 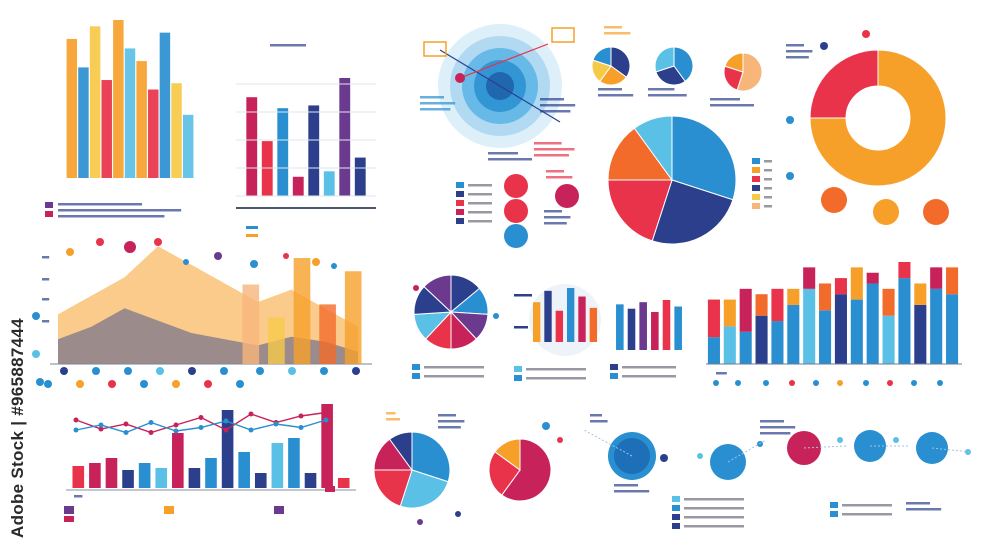 What do you see at coordinates (78, 496) in the screenshot?
I see `x-tick-row` at bounding box center [78, 496].